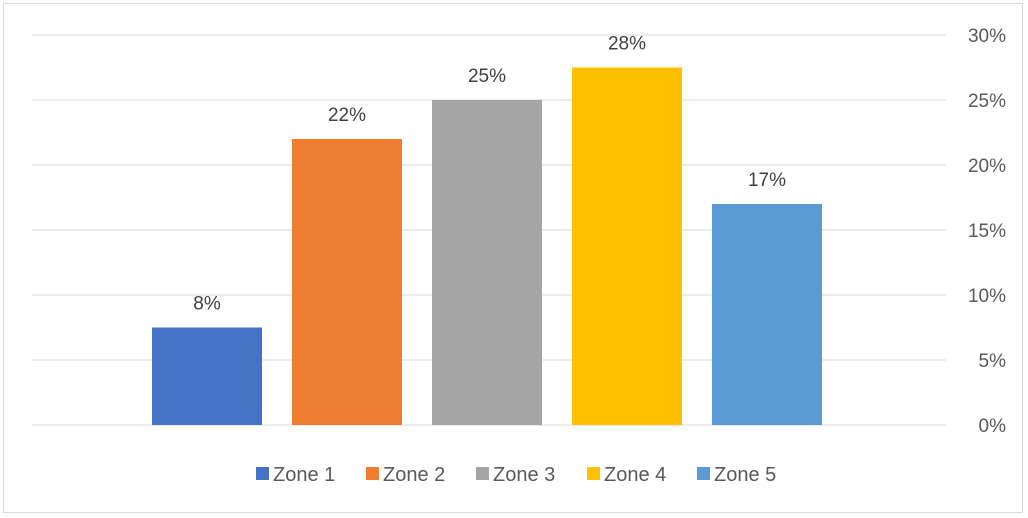  What do you see at coordinates (987, 166) in the screenshot?
I see `y-tick-label: 20%` at bounding box center [987, 166].